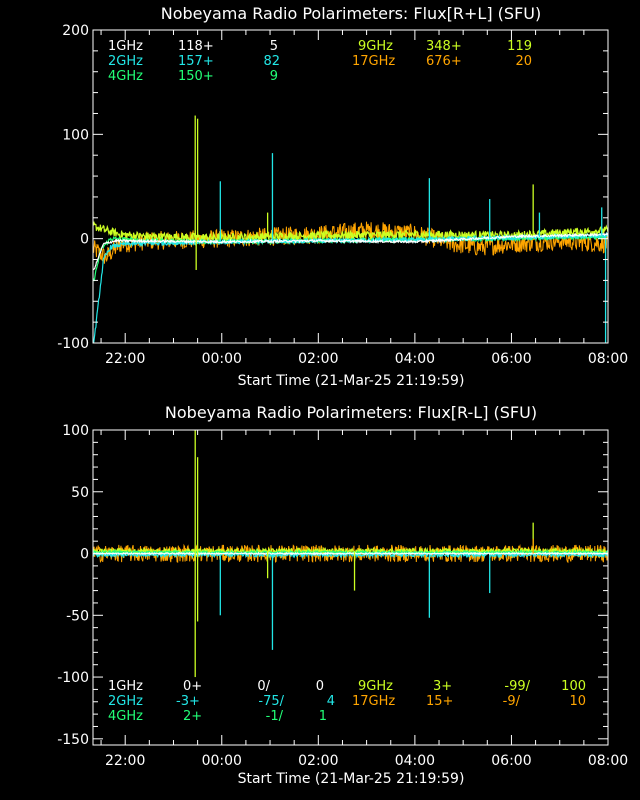  I want to click on legend-value-1ghz: 0+, so click(192, 686).